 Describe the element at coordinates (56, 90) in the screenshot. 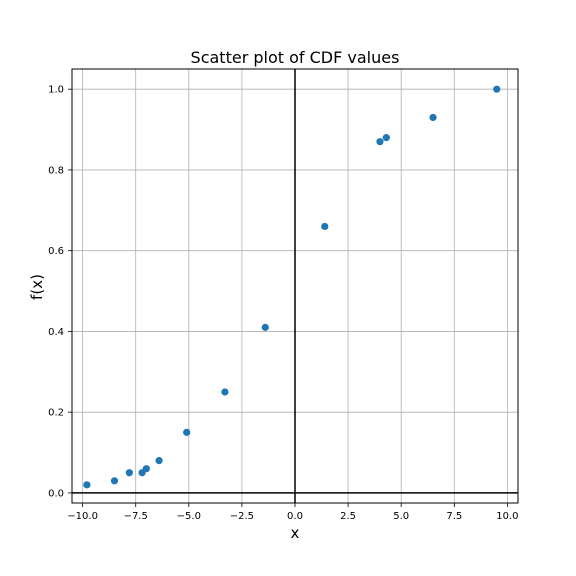

I see `y-tick-label: 1.0` at that location.